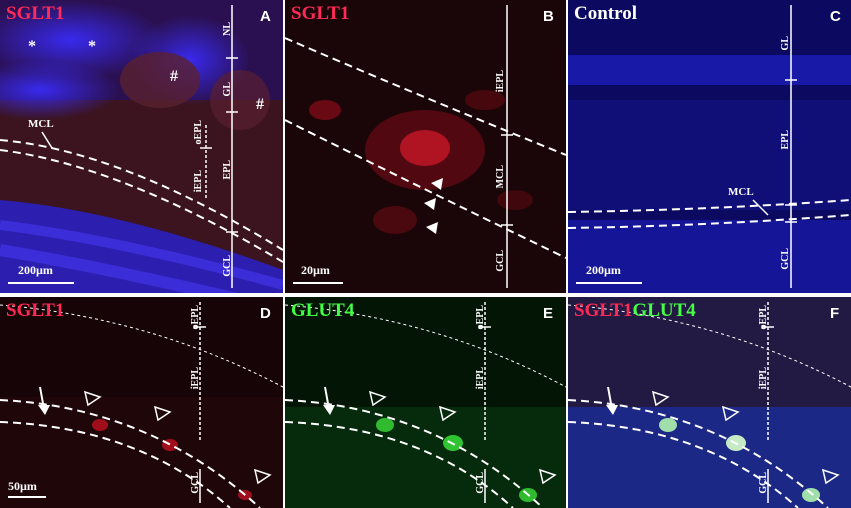  I want to click on layer-label-mcl: MCL, so click(500, 177).